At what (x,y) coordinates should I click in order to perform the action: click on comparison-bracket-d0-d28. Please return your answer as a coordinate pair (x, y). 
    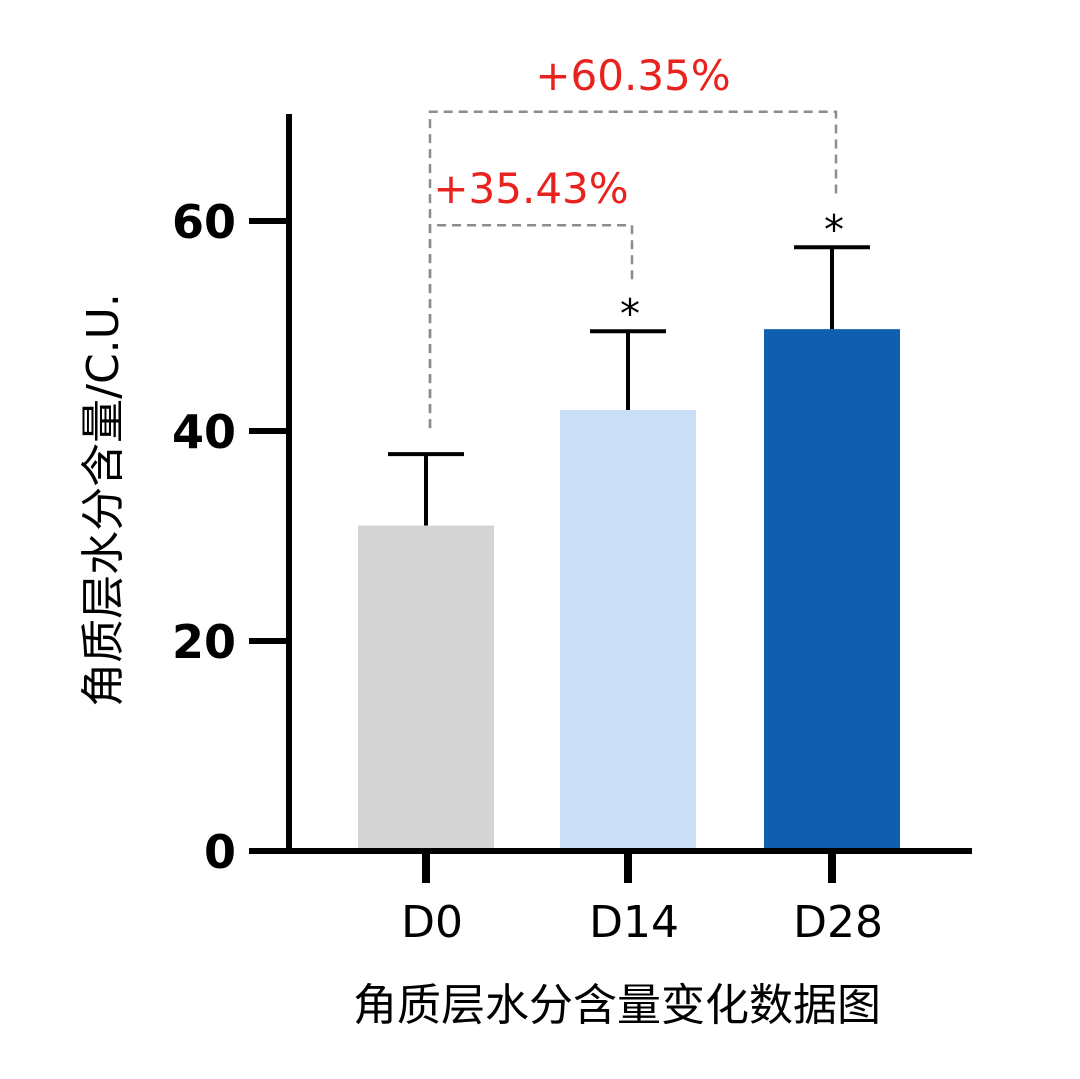
    Looking at the image, I should click on (633, 269).